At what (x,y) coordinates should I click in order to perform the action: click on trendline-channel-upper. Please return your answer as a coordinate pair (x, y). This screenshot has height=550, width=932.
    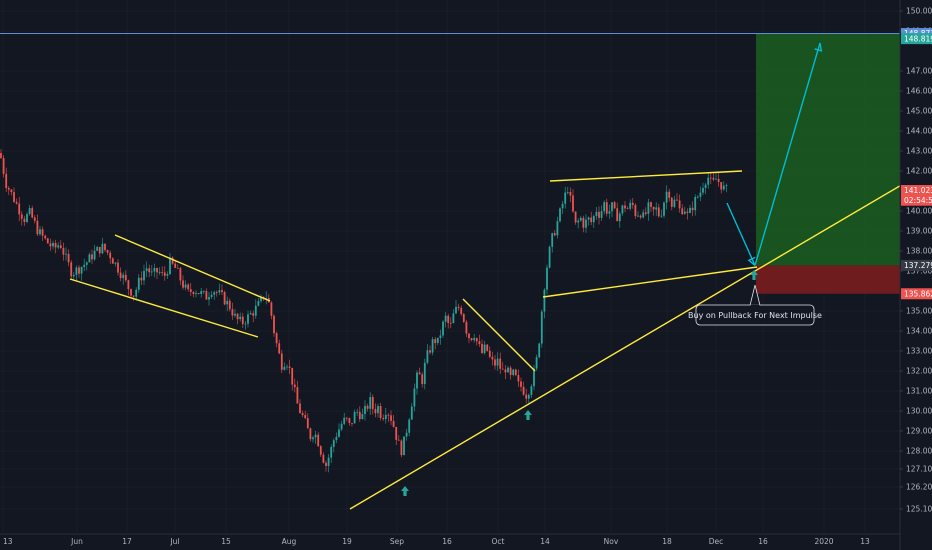
    Looking at the image, I should click on (192, 268).